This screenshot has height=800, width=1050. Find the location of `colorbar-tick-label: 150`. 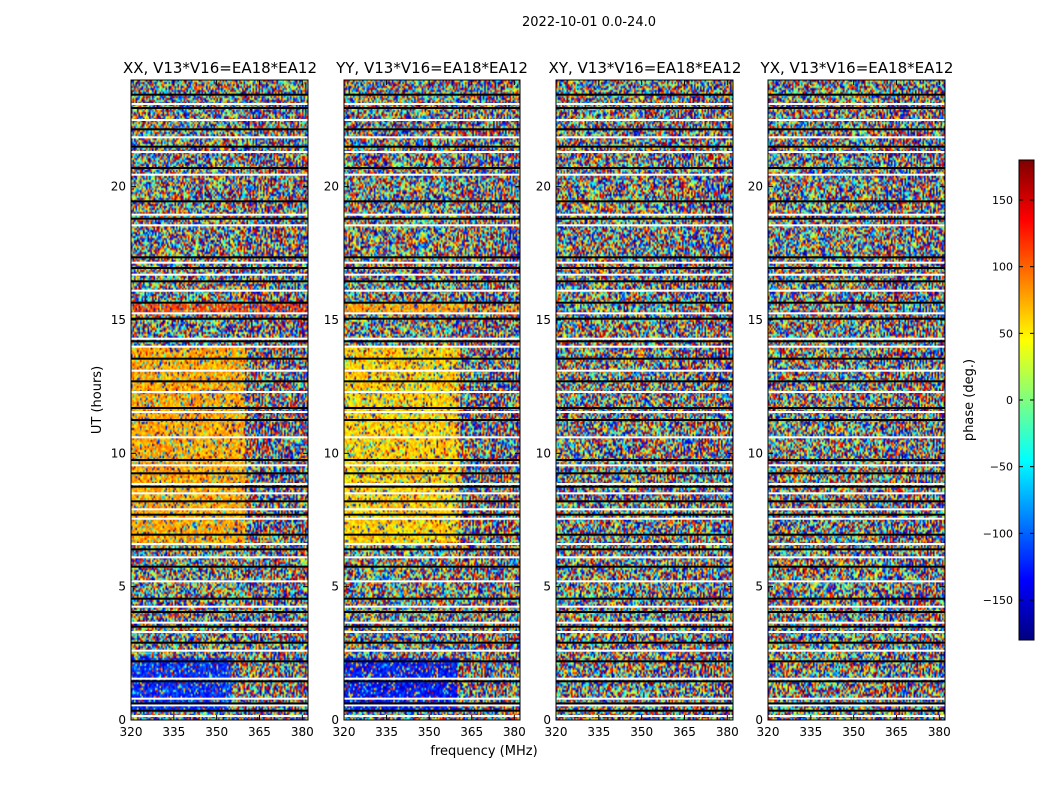

colorbar-tick-label: 150 is located at coordinates (1002, 200).